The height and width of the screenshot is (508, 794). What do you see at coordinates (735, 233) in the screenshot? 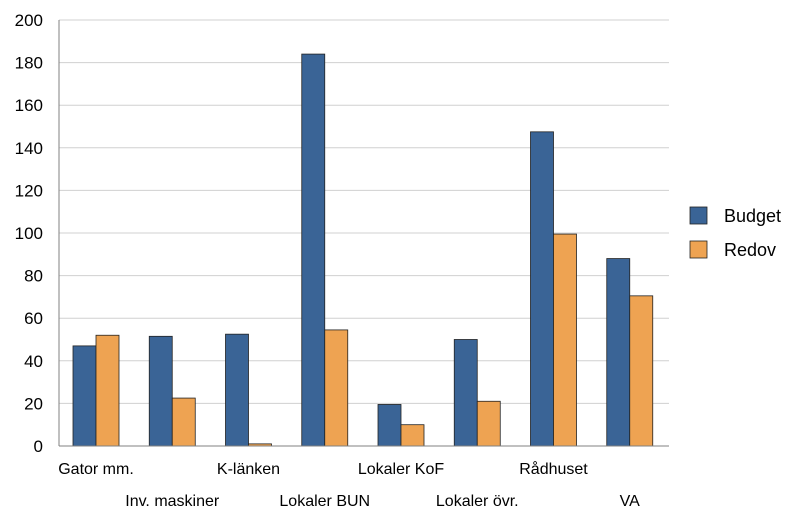
I see `legend: Budget Redov` at bounding box center [735, 233].